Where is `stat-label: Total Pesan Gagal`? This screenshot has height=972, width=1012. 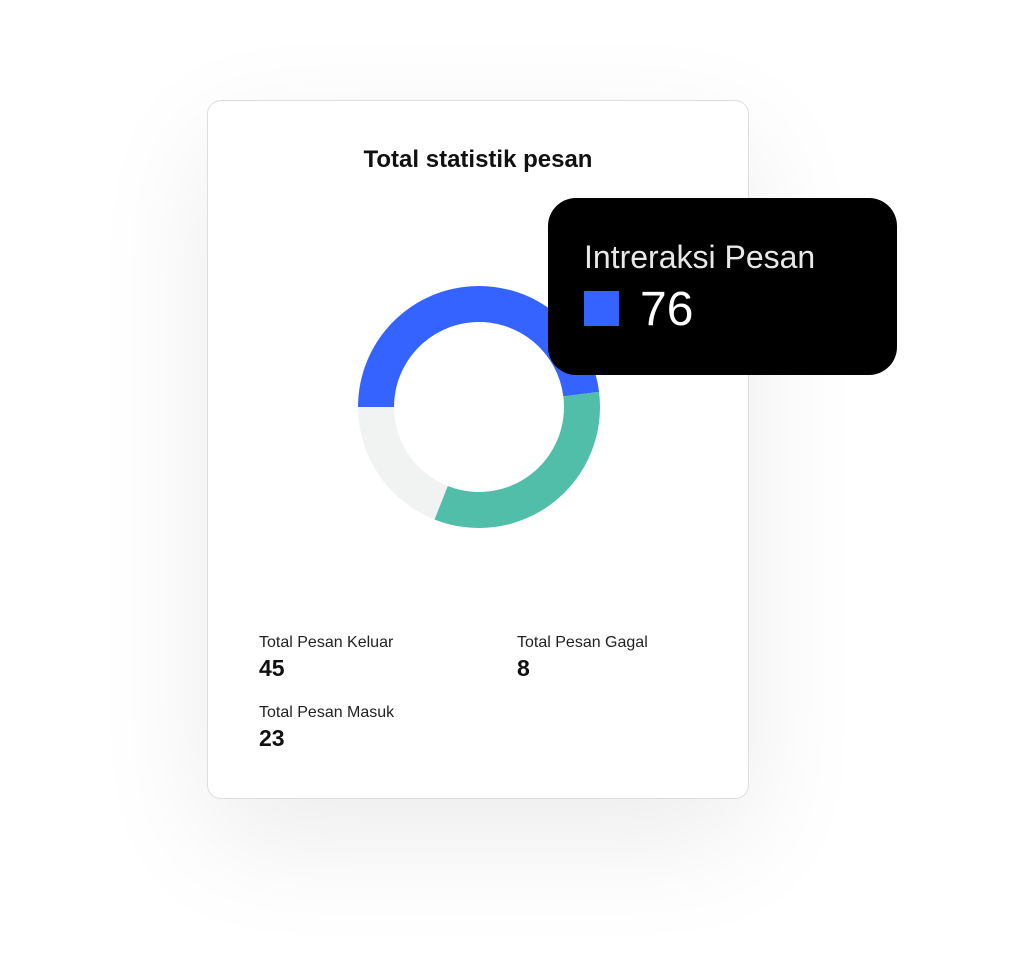
stat-label: Total Pesan Gagal is located at coordinates (582, 642).